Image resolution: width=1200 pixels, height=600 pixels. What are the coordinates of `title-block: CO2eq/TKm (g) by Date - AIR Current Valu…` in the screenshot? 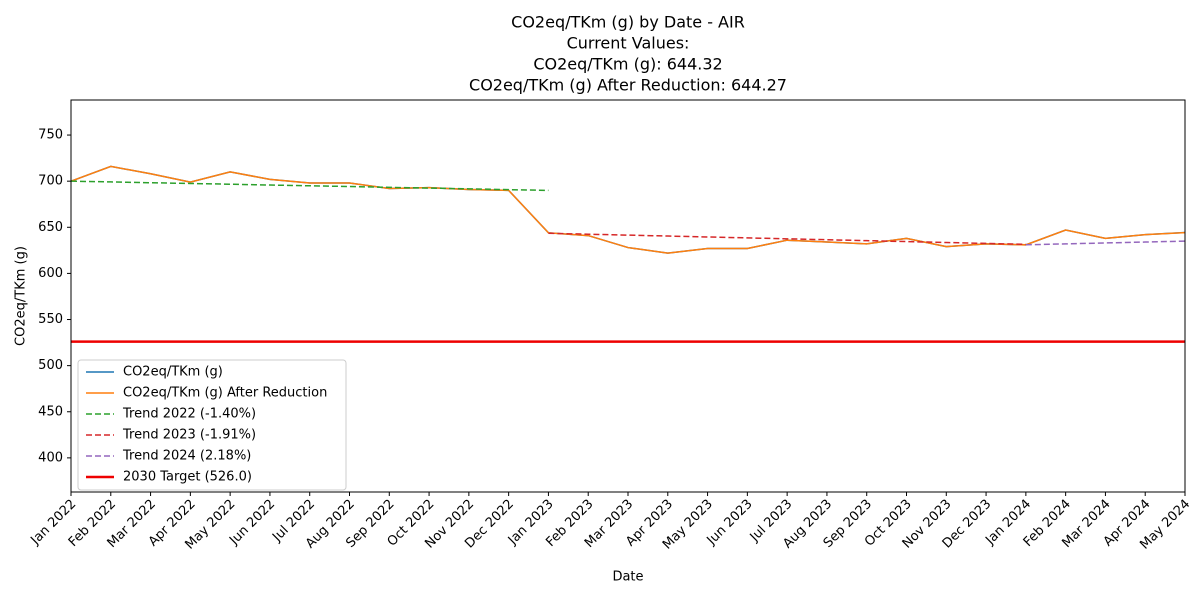 It's located at (628, 54).